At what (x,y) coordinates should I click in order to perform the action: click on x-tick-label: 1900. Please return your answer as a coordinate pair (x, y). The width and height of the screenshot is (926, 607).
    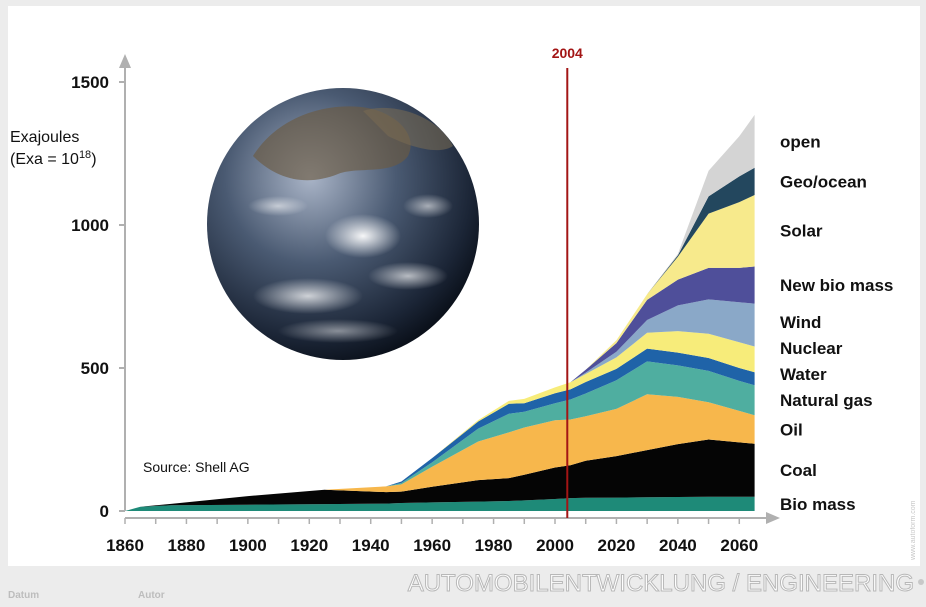
    Looking at the image, I should click on (248, 545).